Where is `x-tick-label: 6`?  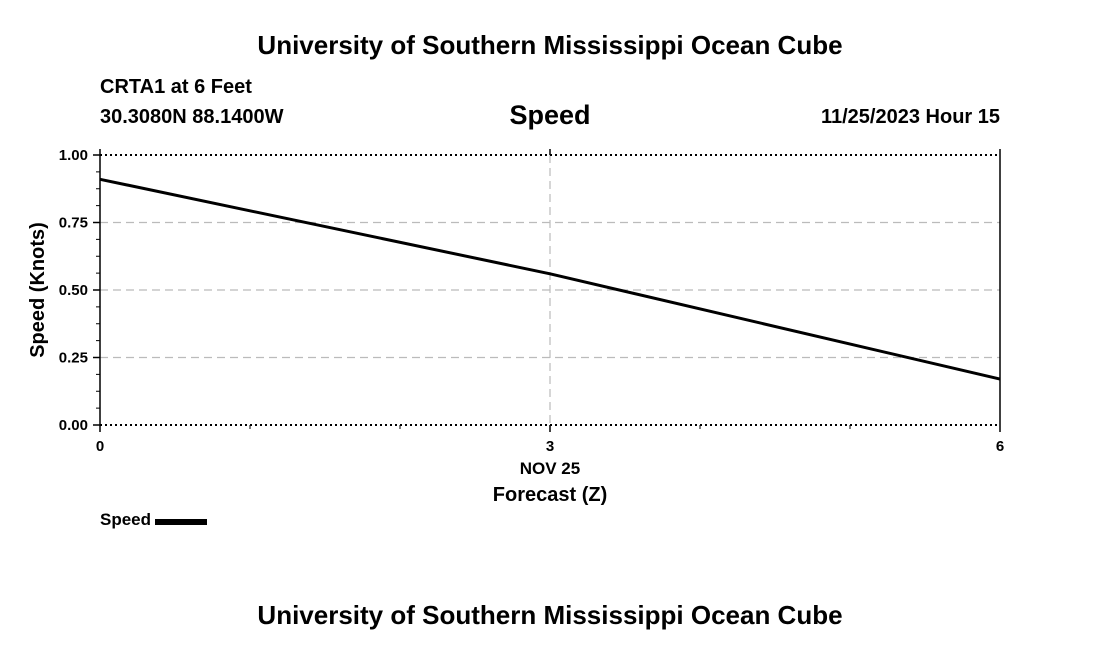 x-tick-label: 6 is located at coordinates (1000, 446).